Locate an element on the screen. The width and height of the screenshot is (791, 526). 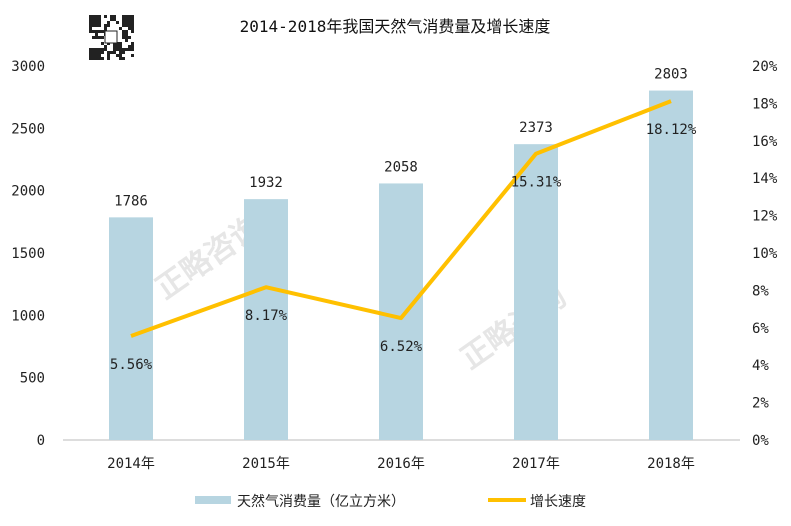
right-tick-label: 14% is located at coordinates (765, 179).